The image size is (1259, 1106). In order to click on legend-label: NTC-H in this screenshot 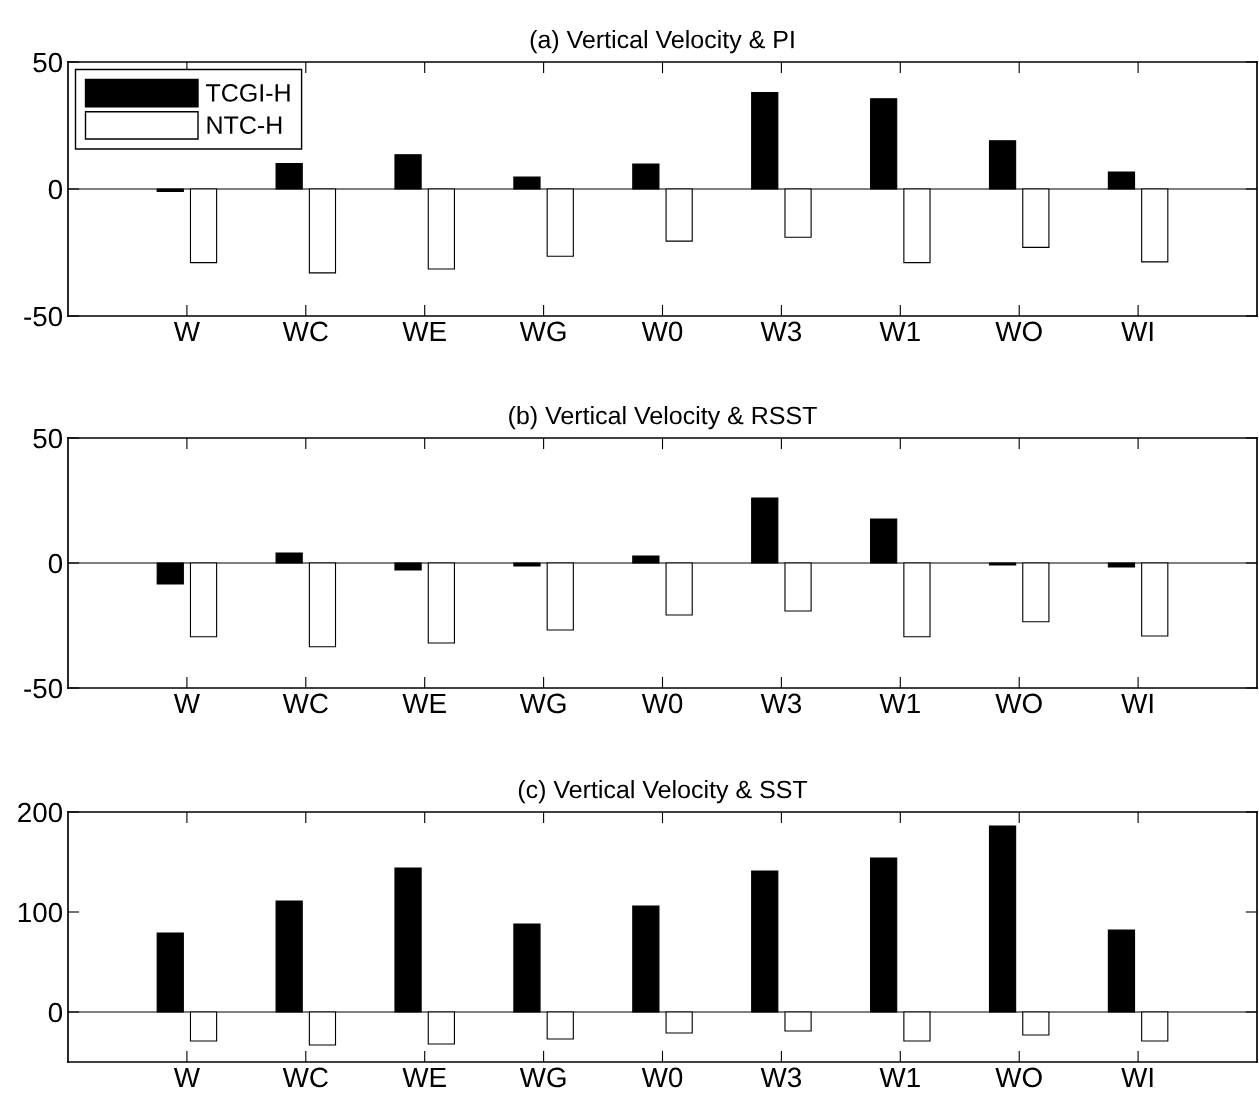, I will do `click(244, 125)`.